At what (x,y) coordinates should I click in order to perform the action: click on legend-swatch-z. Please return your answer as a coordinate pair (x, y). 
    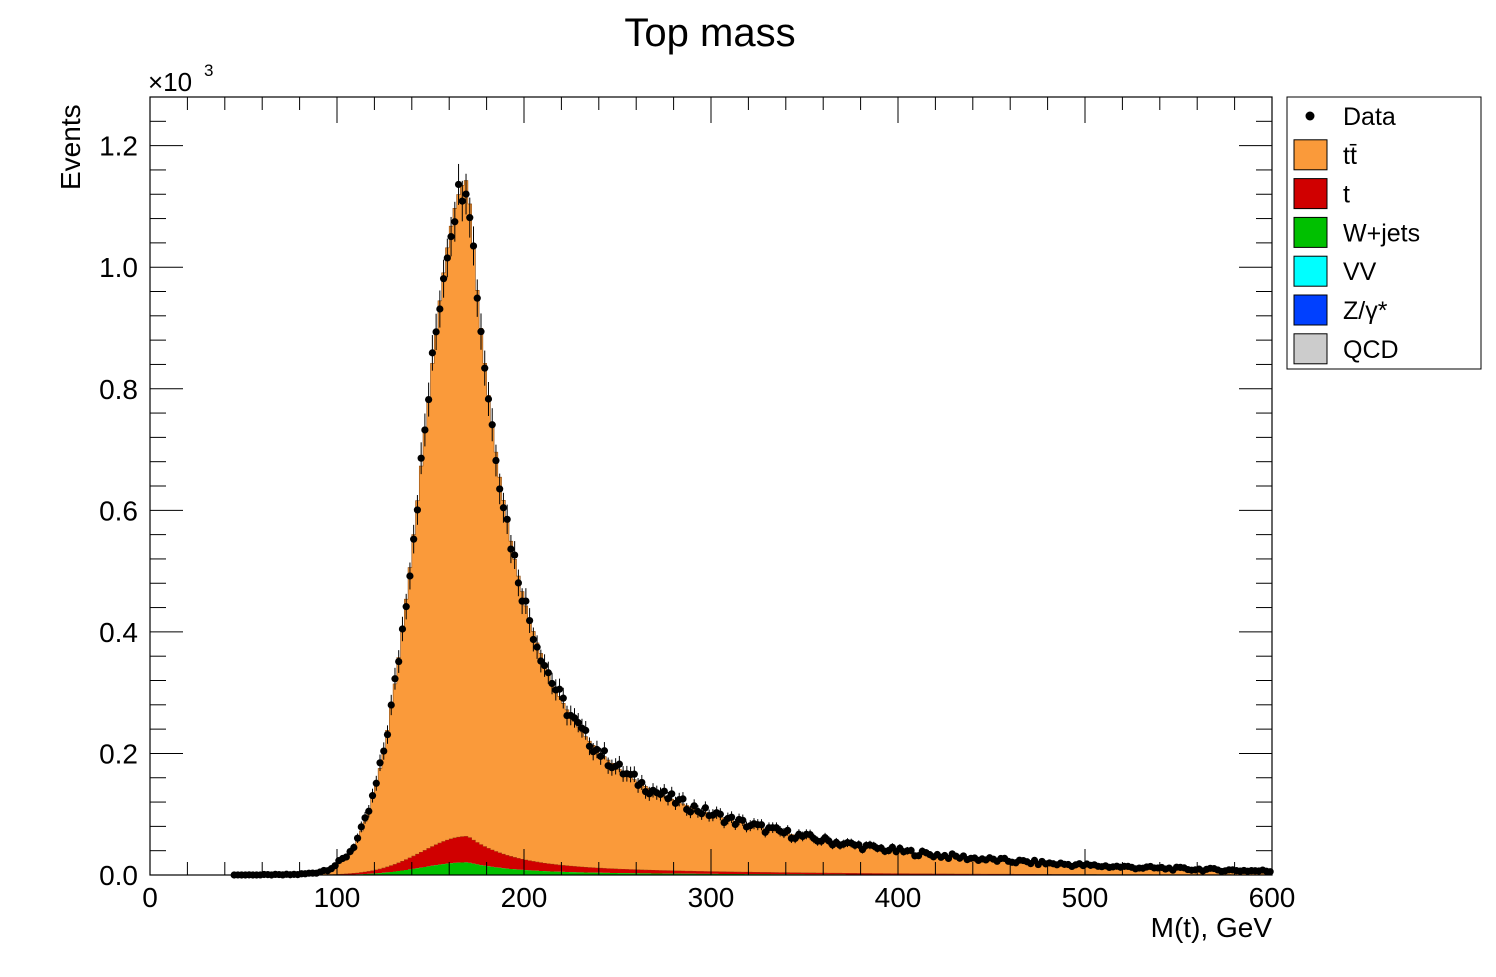
    Looking at the image, I should click on (1310, 310).